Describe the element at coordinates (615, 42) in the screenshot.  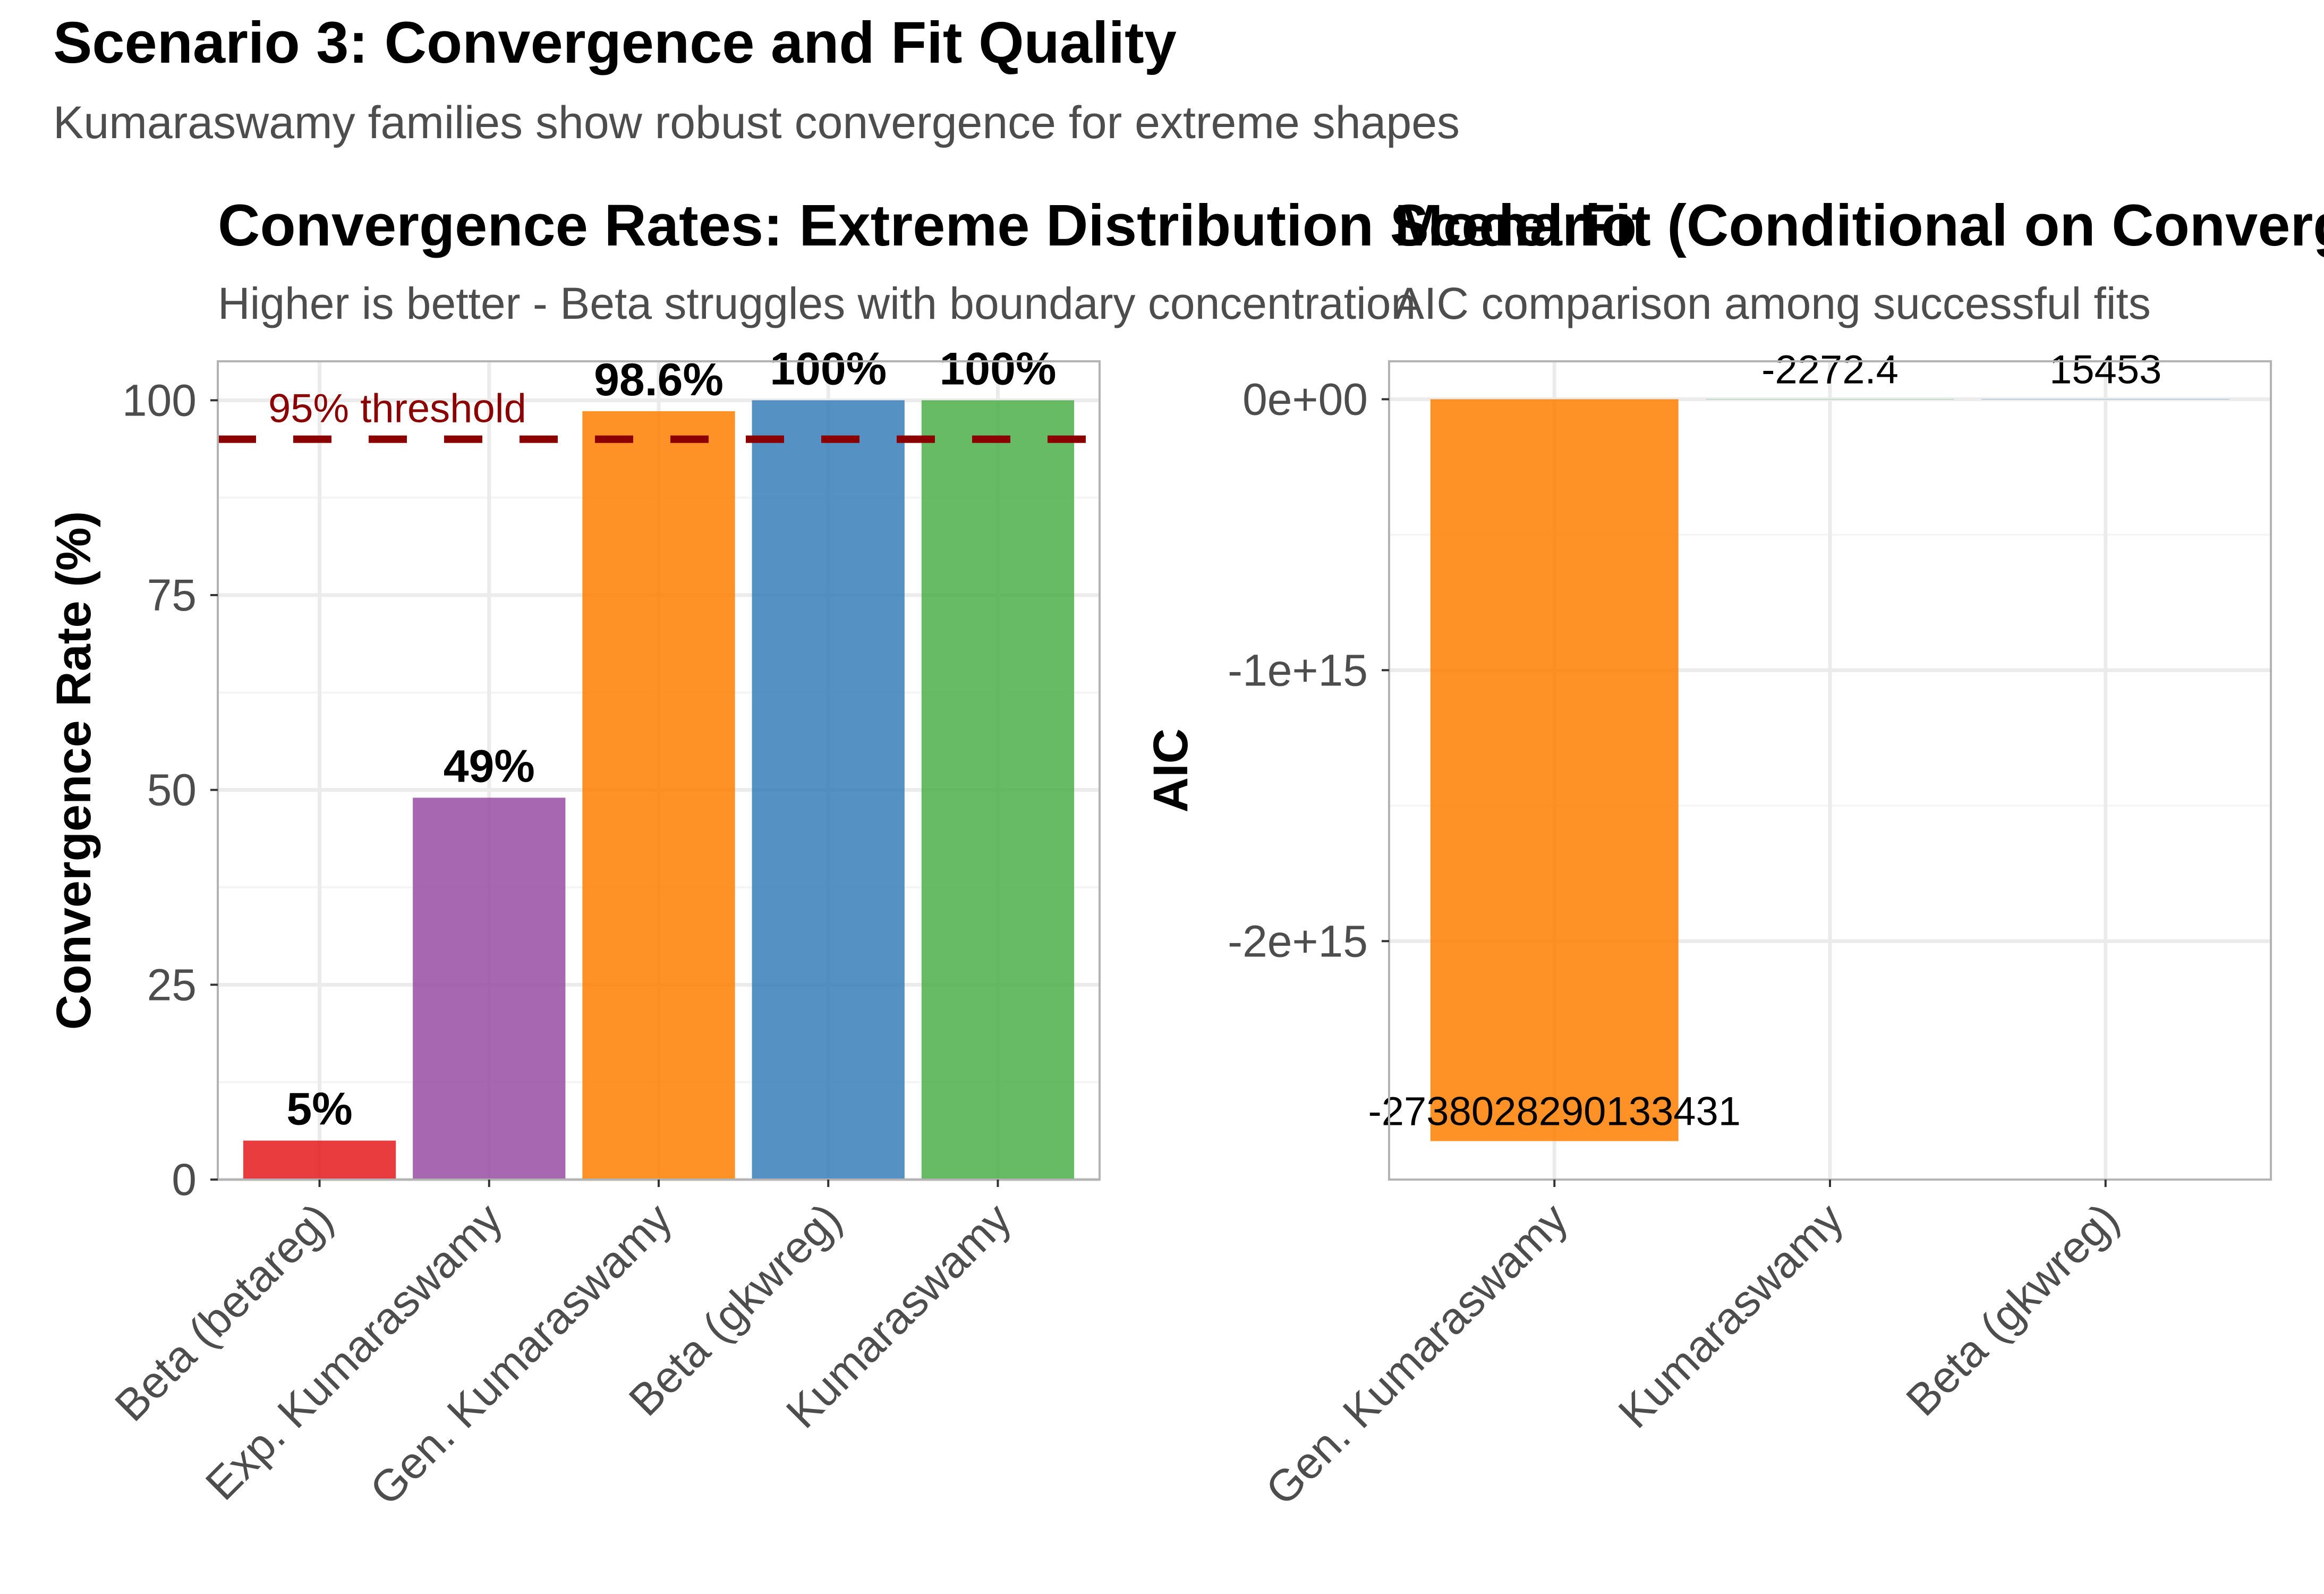
I see `figure-title: Scenario 3: Convergence and Fit Quality` at that location.